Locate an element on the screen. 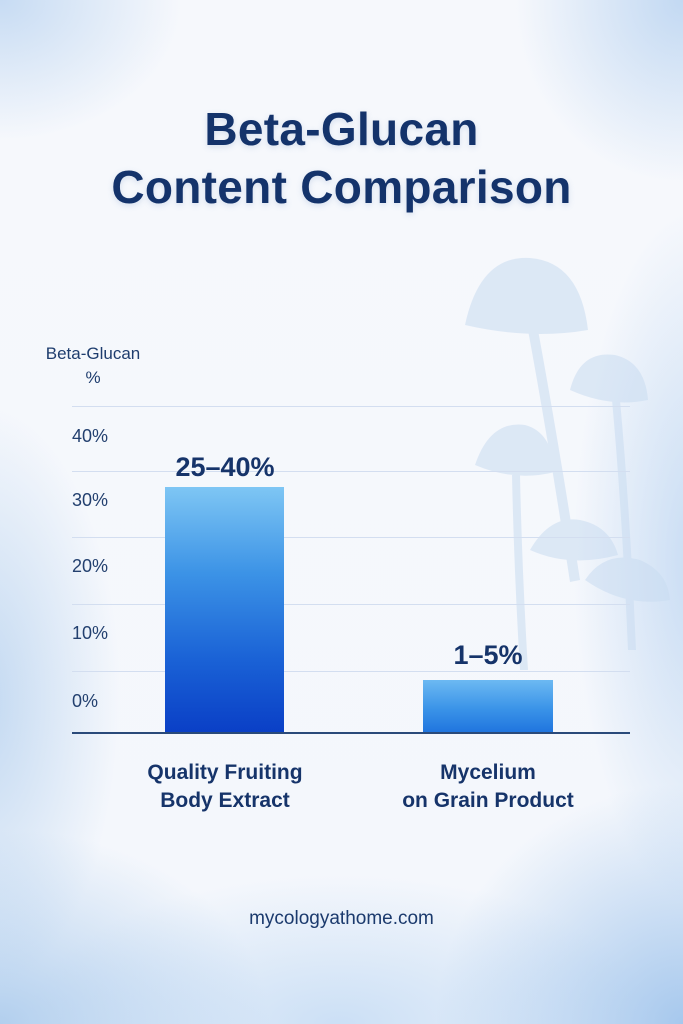 The height and width of the screenshot is (1024, 683). bar-fruiting-body-extract is located at coordinates (224, 610).